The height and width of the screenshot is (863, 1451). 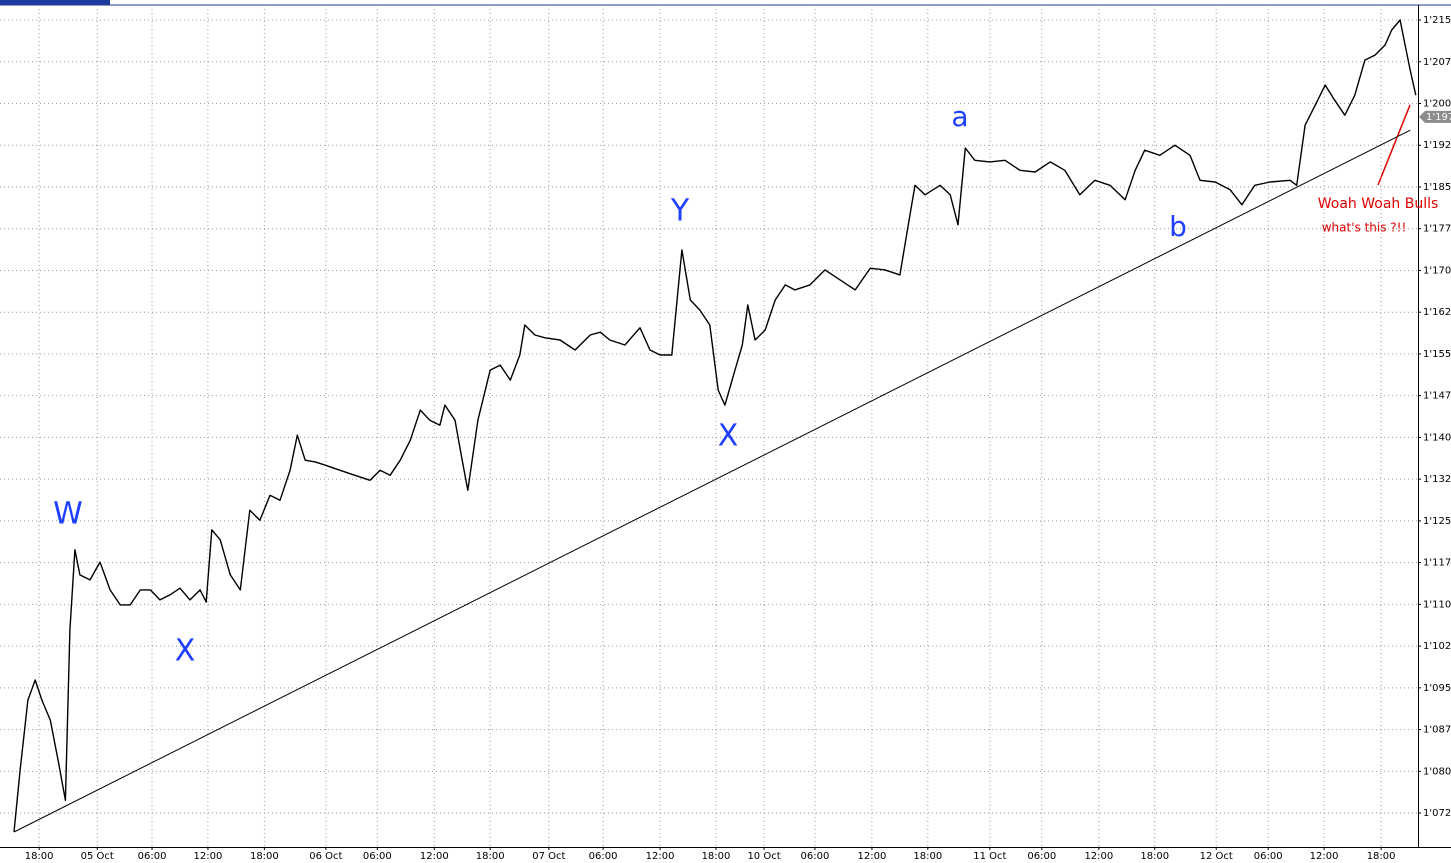 What do you see at coordinates (325, 856) in the screenshot?
I see `x-tick-label: 06 Oct` at bounding box center [325, 856].